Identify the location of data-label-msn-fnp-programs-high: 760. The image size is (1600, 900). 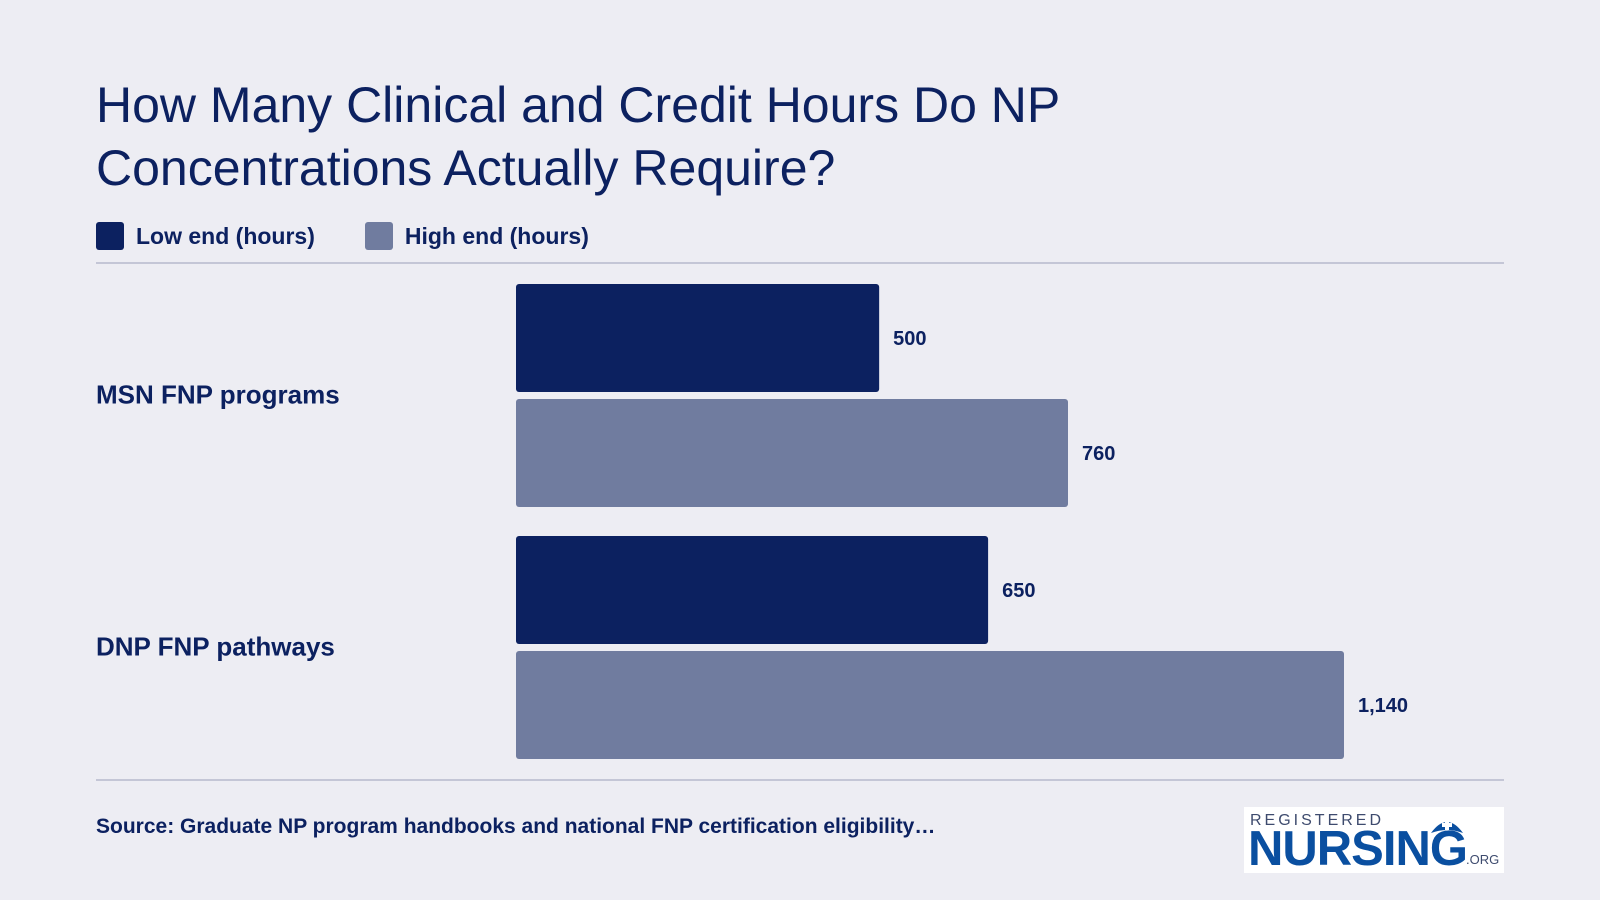
(1098, 454).